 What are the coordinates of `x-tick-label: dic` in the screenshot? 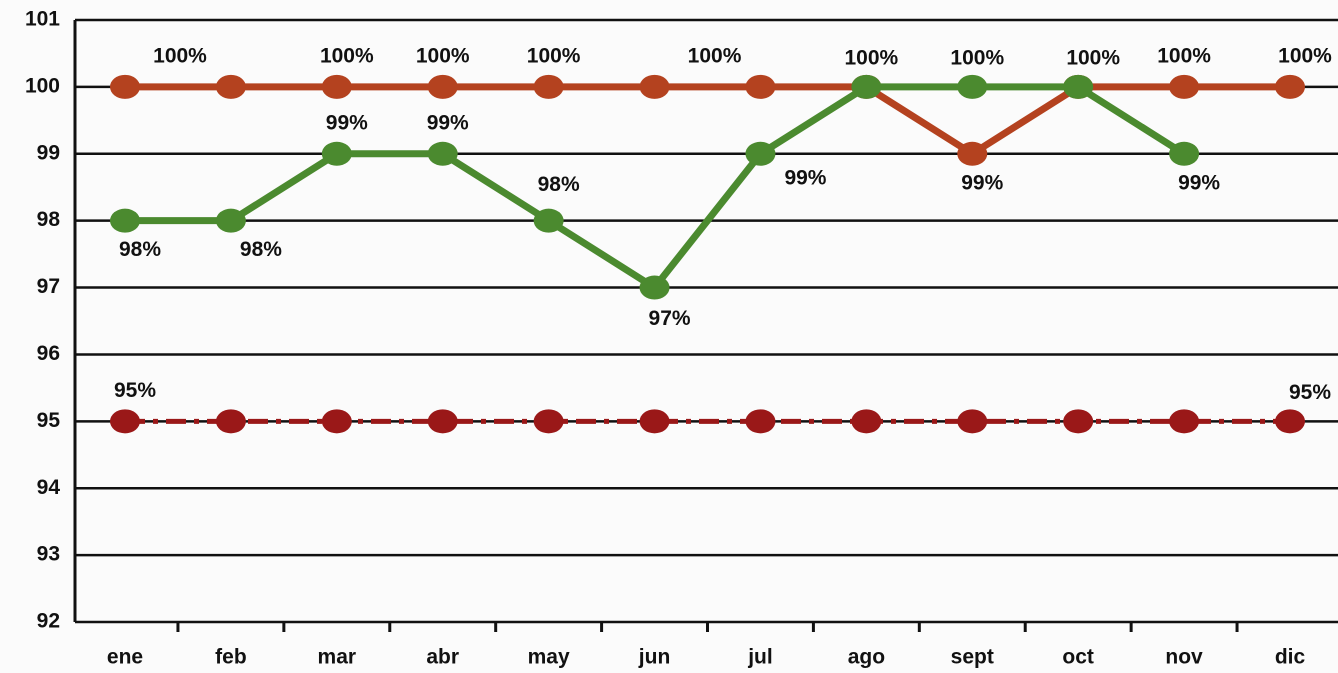 It's located at (1290, 657).